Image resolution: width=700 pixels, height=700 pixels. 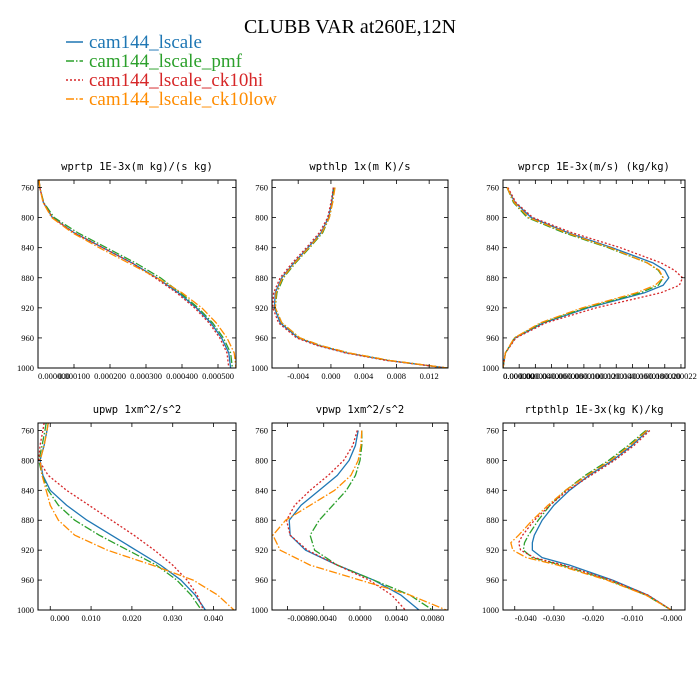 What do you see at coordinates (300, 618) in the screenshot?
I see `x-tick-label: -0.0080` at bounding box center [300, 618].